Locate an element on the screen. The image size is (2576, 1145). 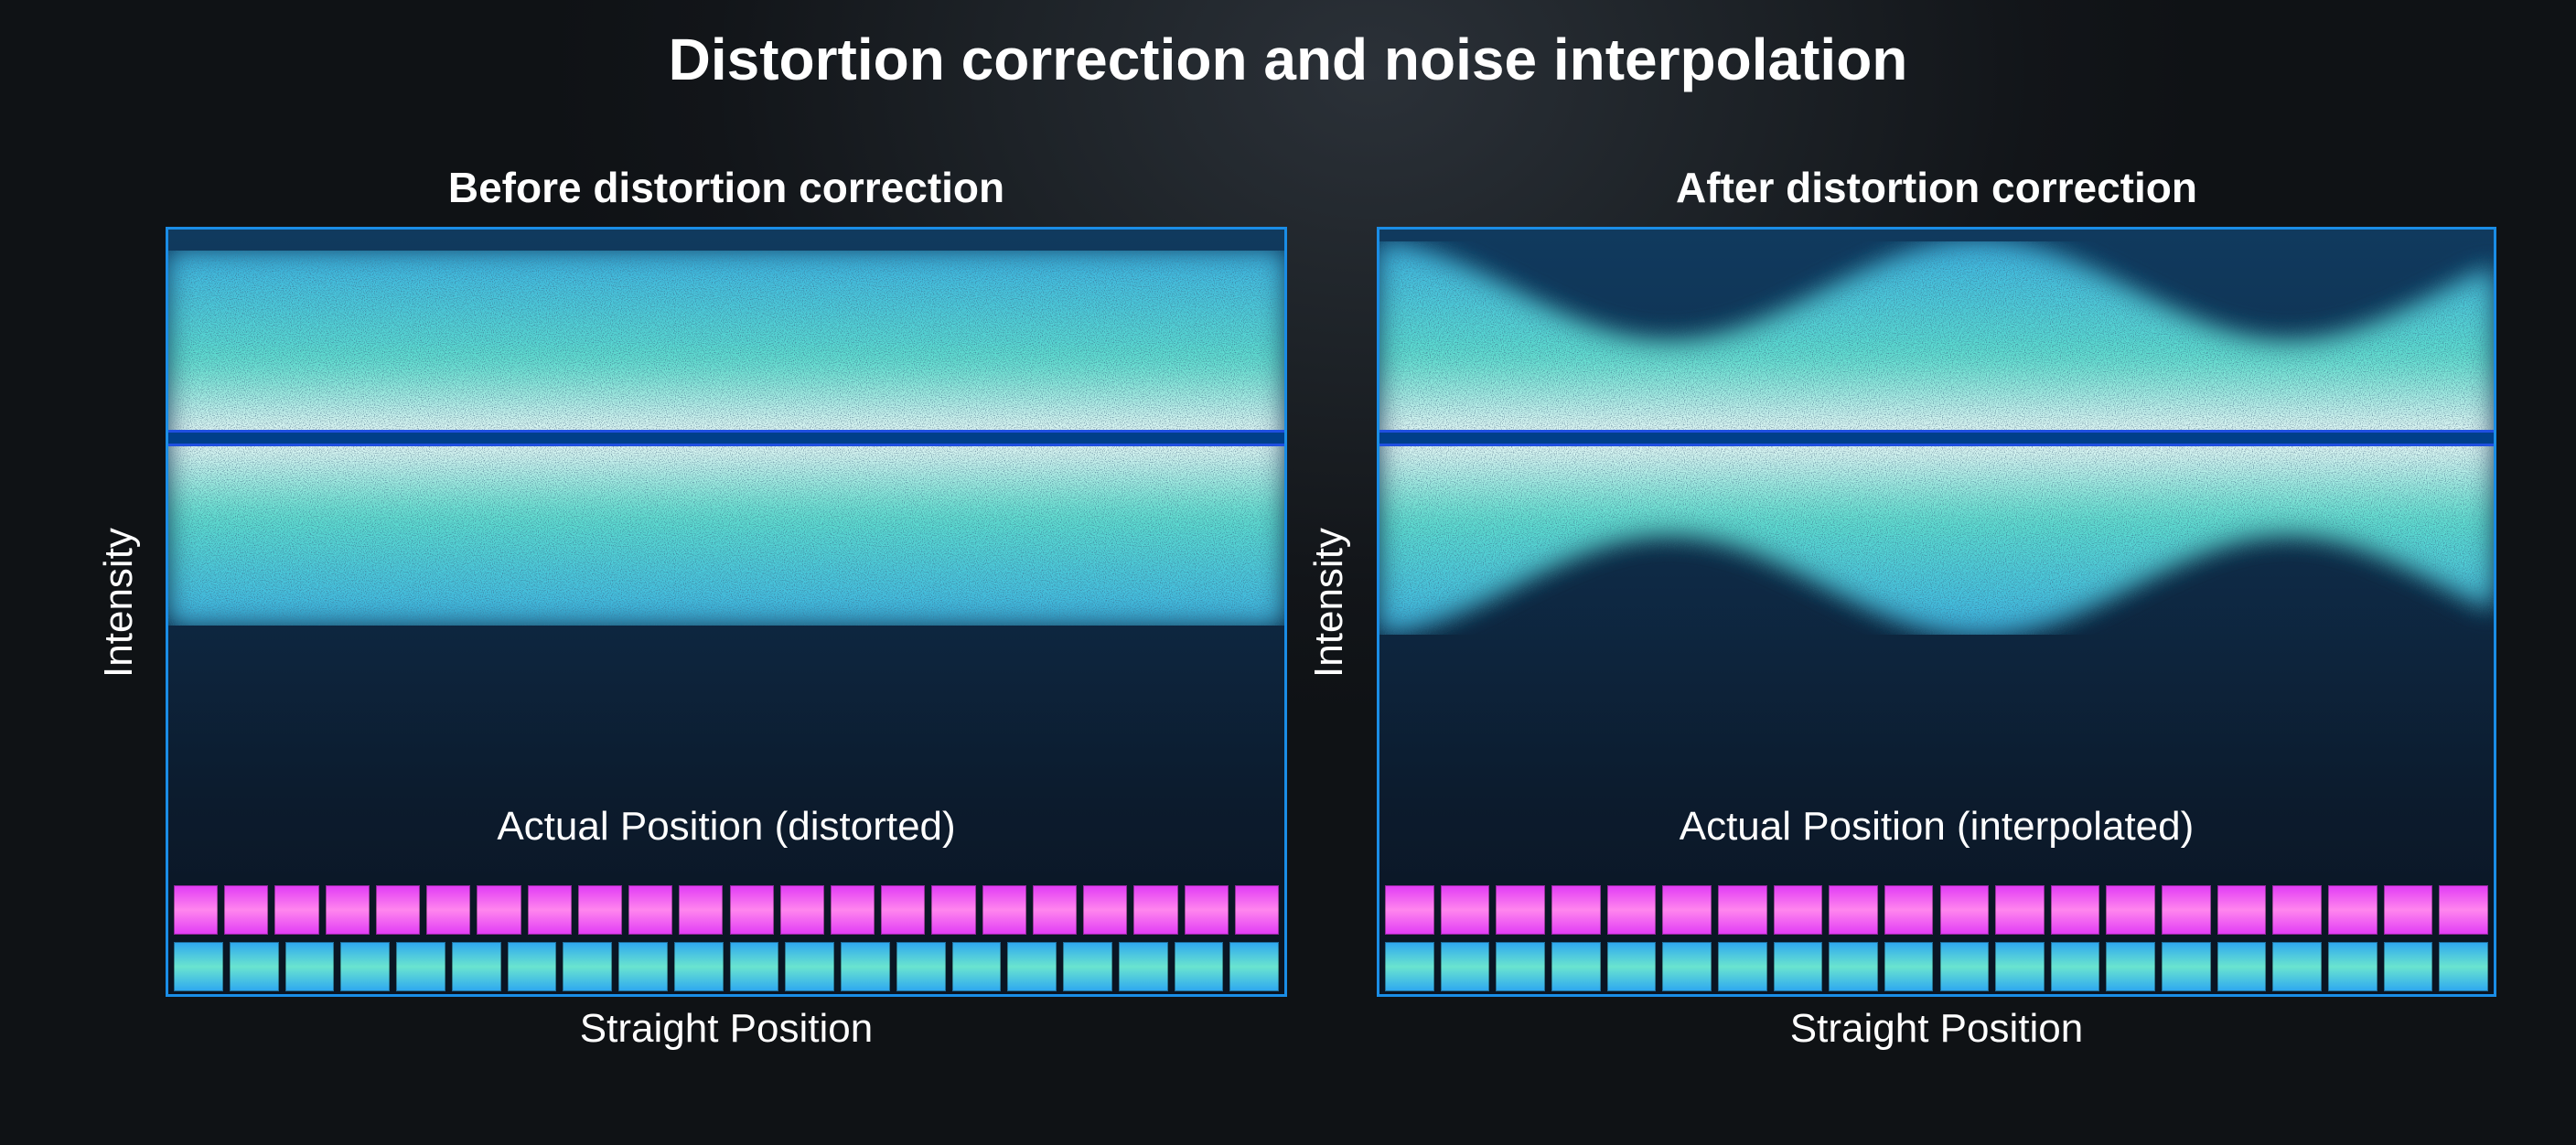
noise-band-wavy is located at coordinates (1937, 438).